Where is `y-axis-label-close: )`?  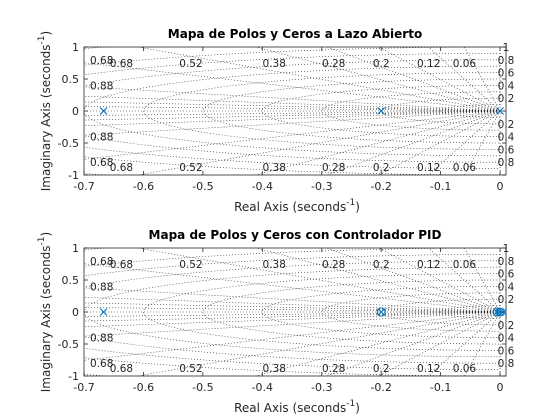
y-axis-label-close: ) is located at coordinates (46, 234).